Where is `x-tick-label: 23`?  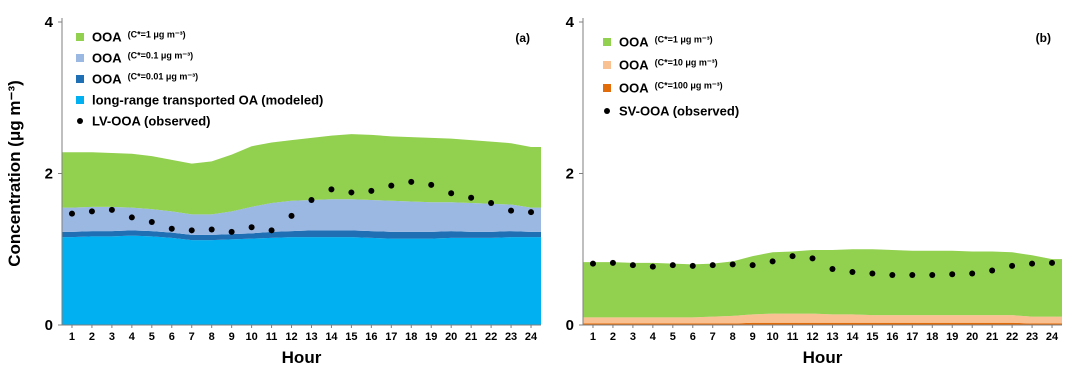 x-tick-label: 23 is located at coordinates (511, 337).